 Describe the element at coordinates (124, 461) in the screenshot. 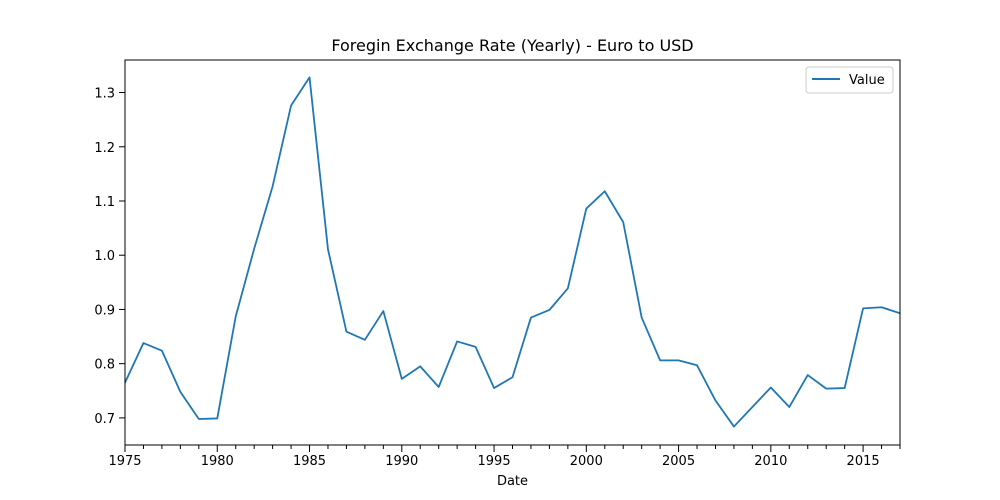

I see `x-tick-label: 1975` at that location.